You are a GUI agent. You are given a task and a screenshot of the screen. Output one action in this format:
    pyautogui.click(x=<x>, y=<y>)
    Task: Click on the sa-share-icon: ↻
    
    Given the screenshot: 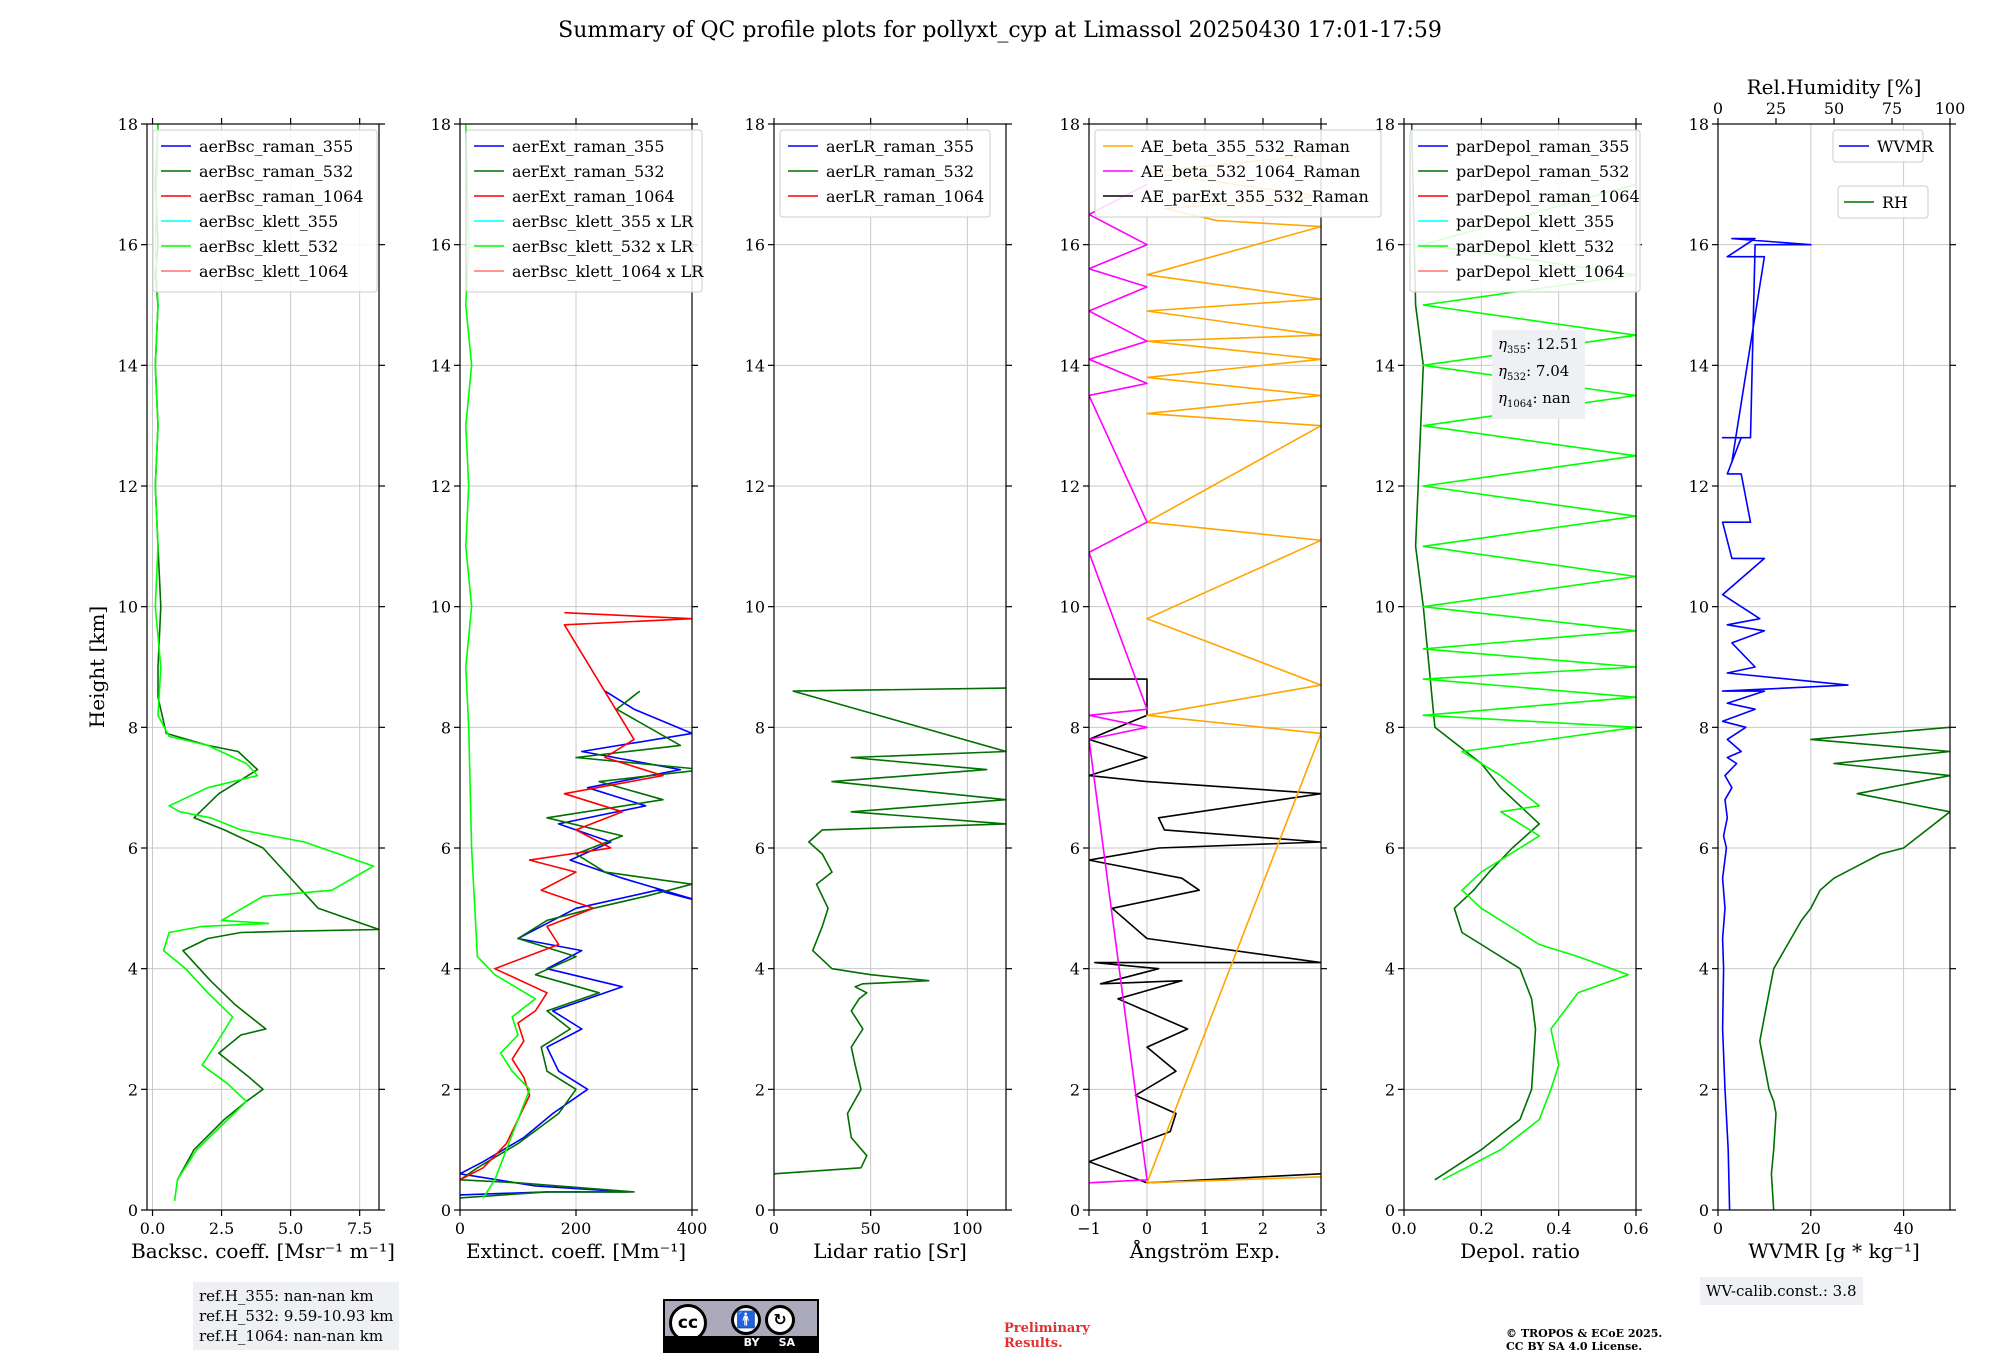 What is the action you would take?
    pyautogui.click(x=780, y=1320)
    